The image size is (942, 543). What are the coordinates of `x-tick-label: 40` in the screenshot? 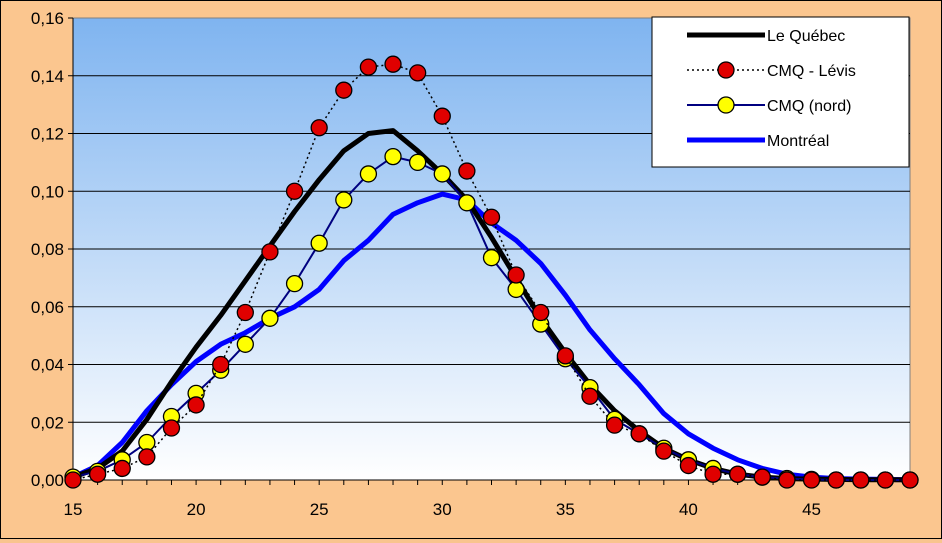 It's located at (688, 509).